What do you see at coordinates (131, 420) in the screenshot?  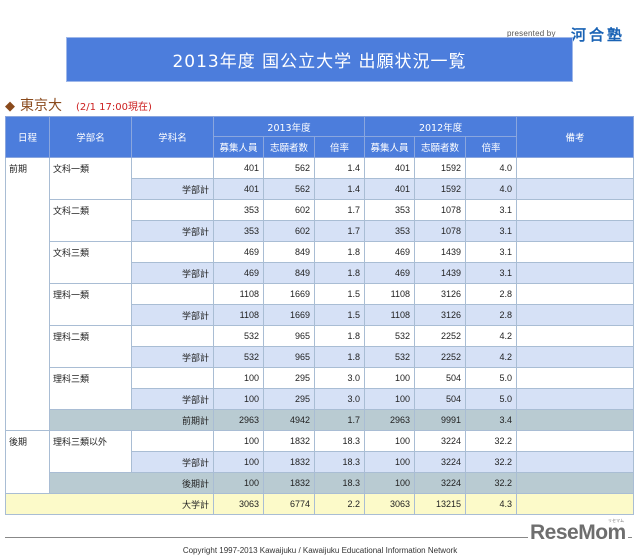 I see `cell-period-total-label: 前期計` at bounding box center [131, 420].